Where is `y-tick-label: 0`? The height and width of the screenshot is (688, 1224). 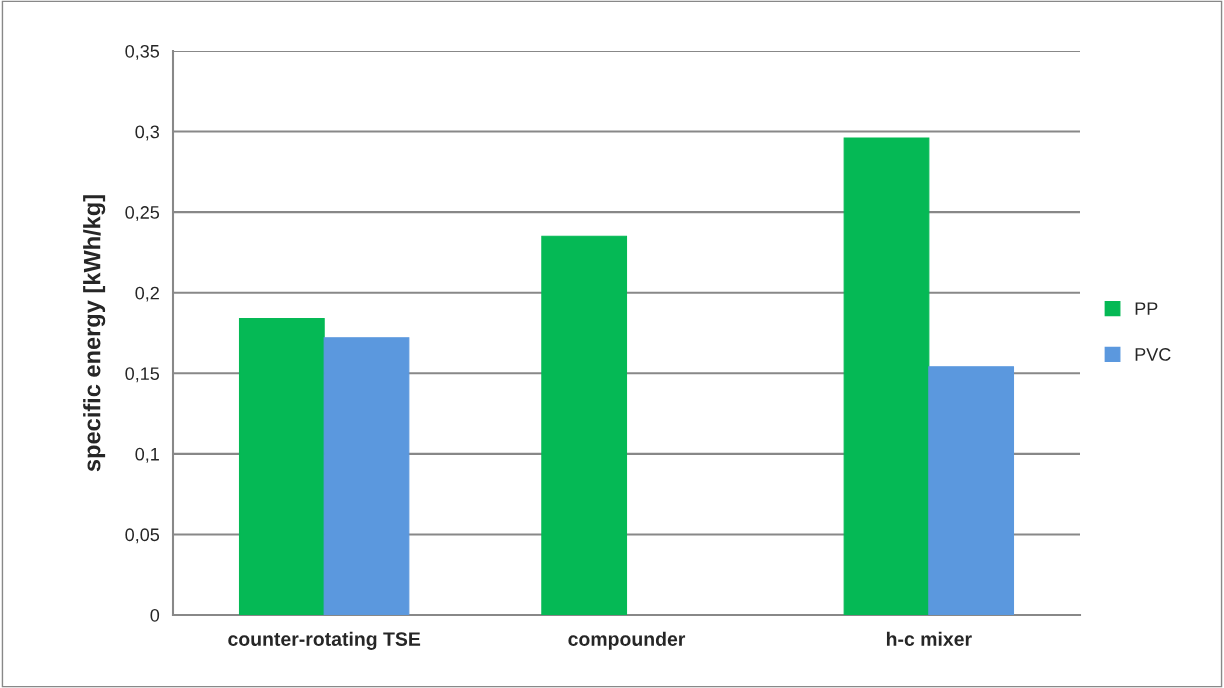
y-tick-label: 0 is located at coordinates (155, 615).